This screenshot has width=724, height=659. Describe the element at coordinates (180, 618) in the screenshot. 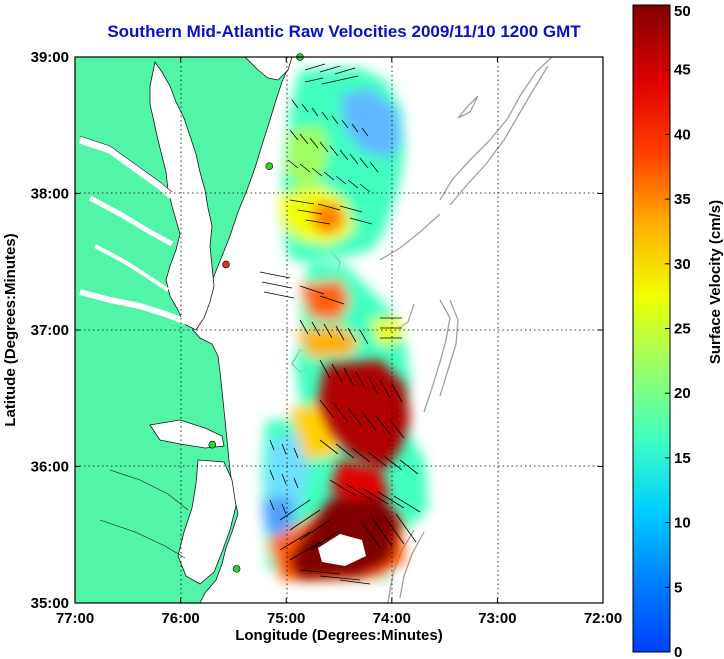

I see `x-tick-label: 76:00` at that location.